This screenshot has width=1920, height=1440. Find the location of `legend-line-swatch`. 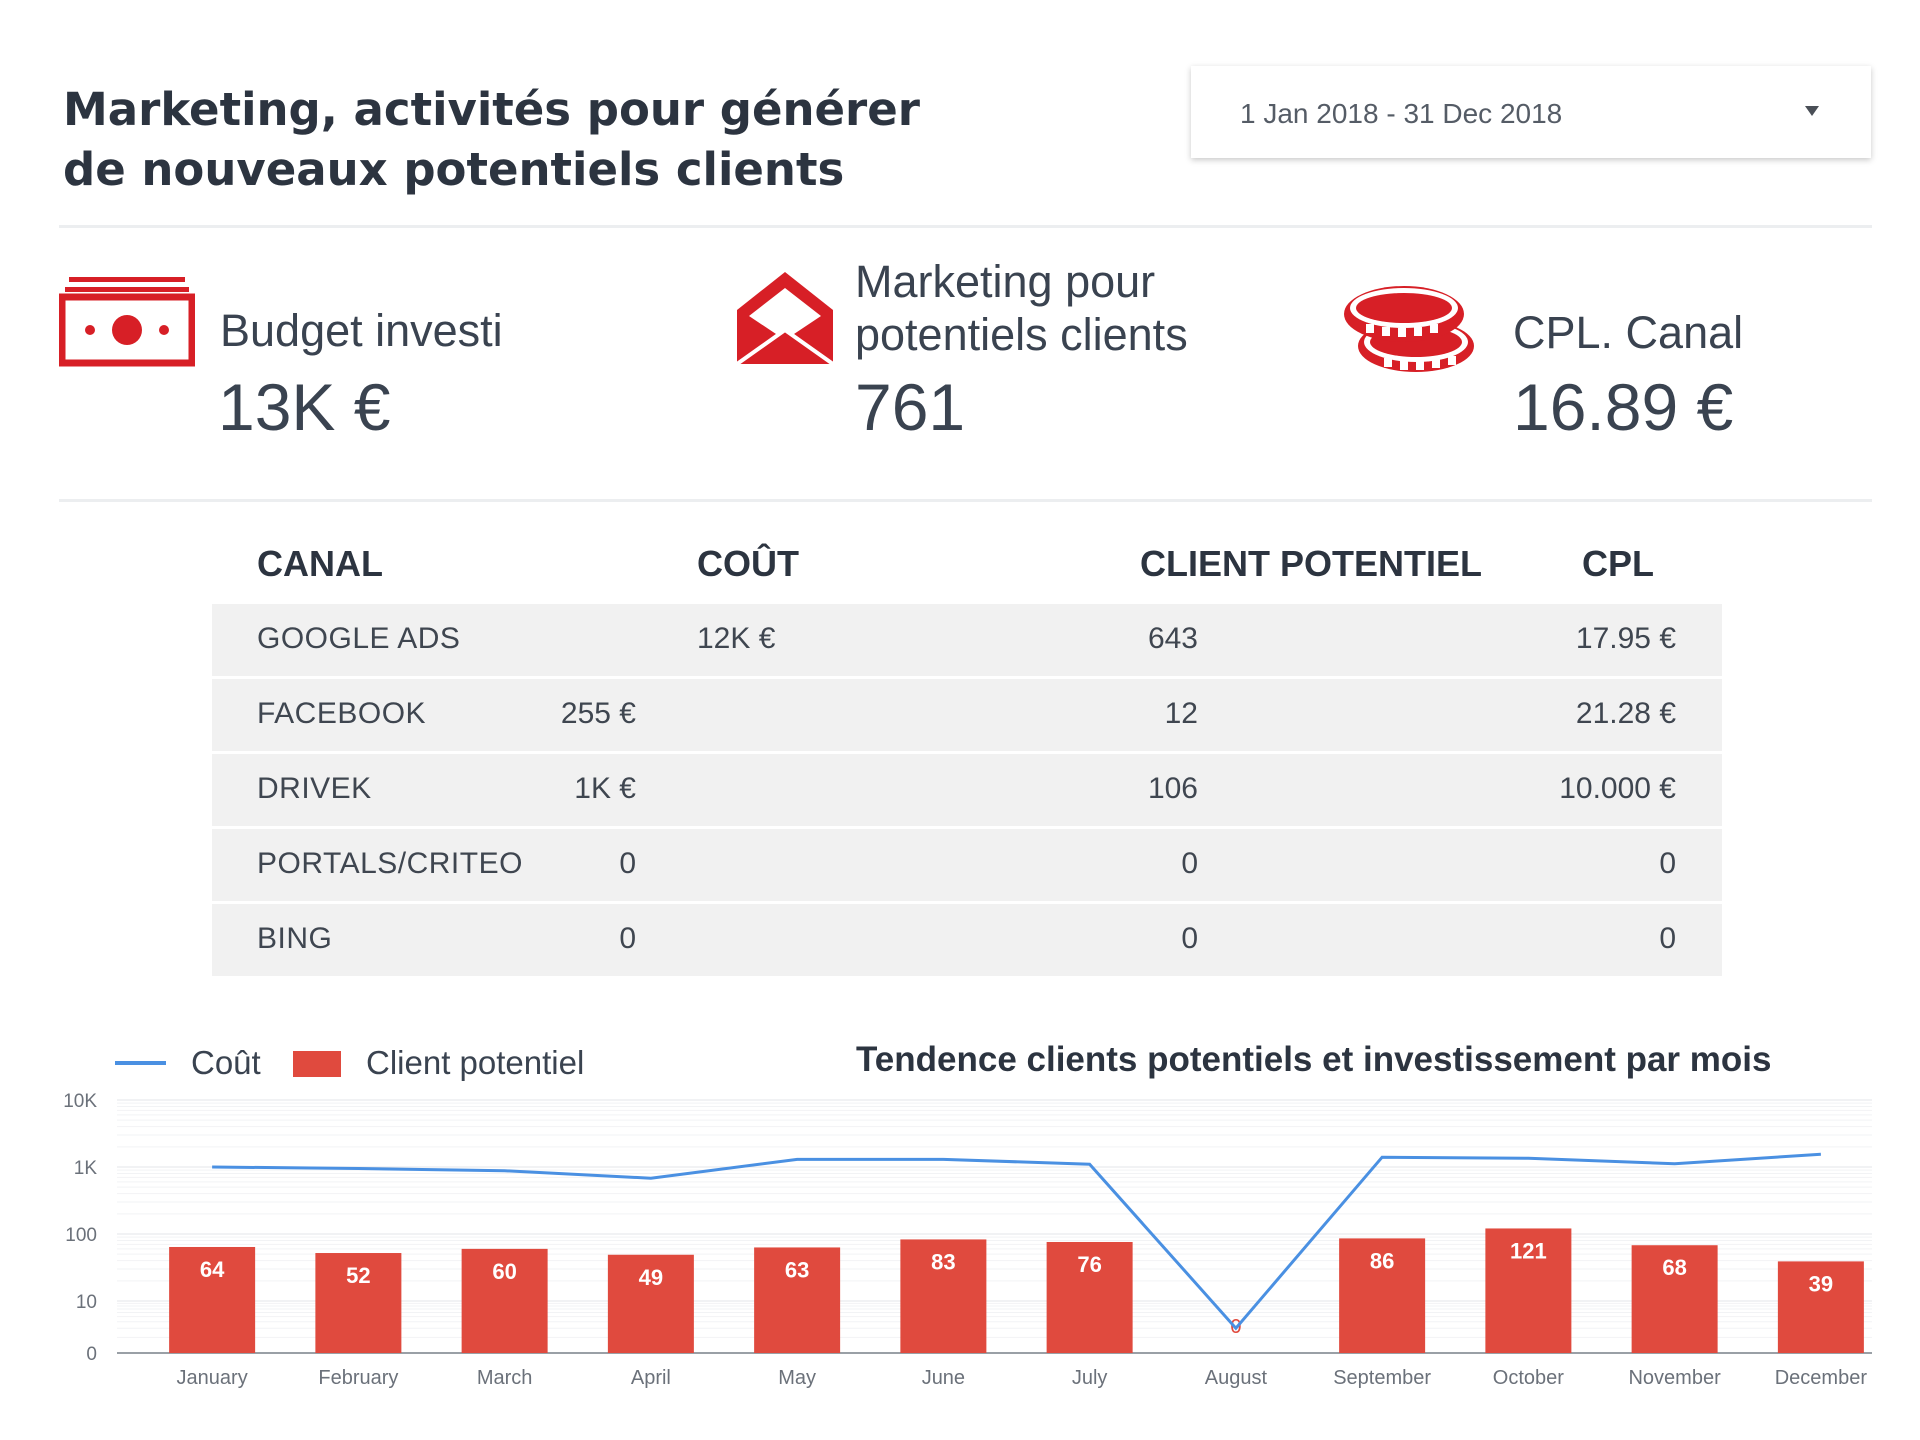

legend-line-swatch is located at coordinates (140, 1063).